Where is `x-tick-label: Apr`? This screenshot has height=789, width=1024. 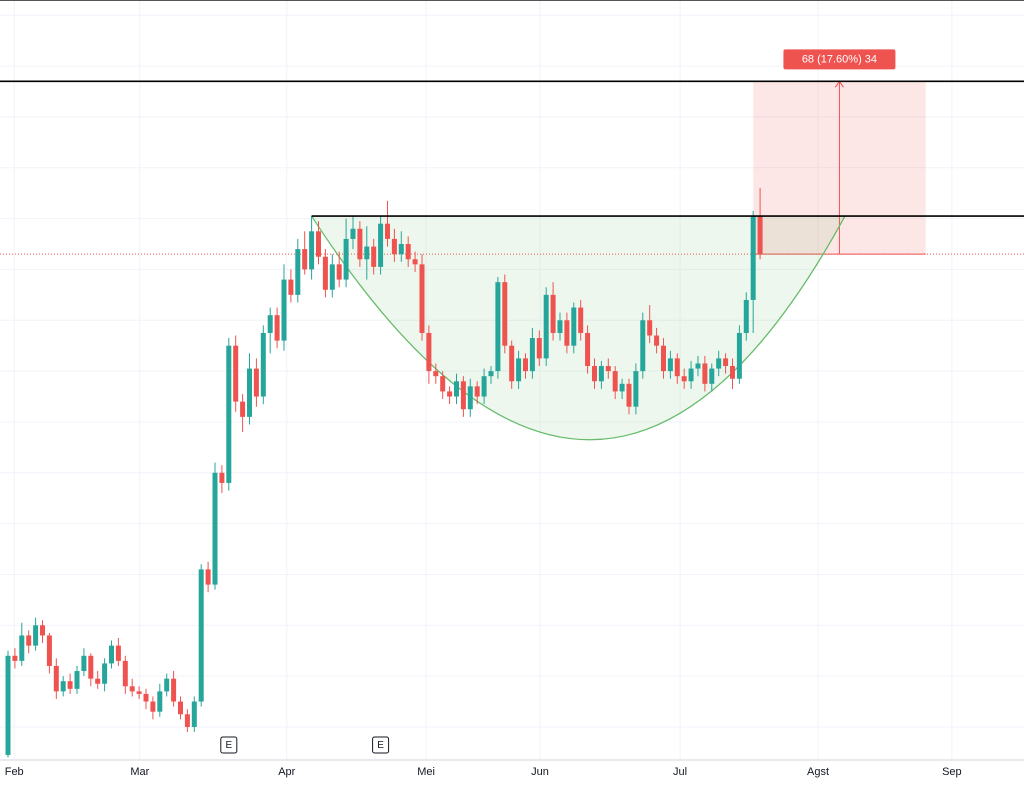
x-tick-label: Apr is located at coordinates (286, 772).